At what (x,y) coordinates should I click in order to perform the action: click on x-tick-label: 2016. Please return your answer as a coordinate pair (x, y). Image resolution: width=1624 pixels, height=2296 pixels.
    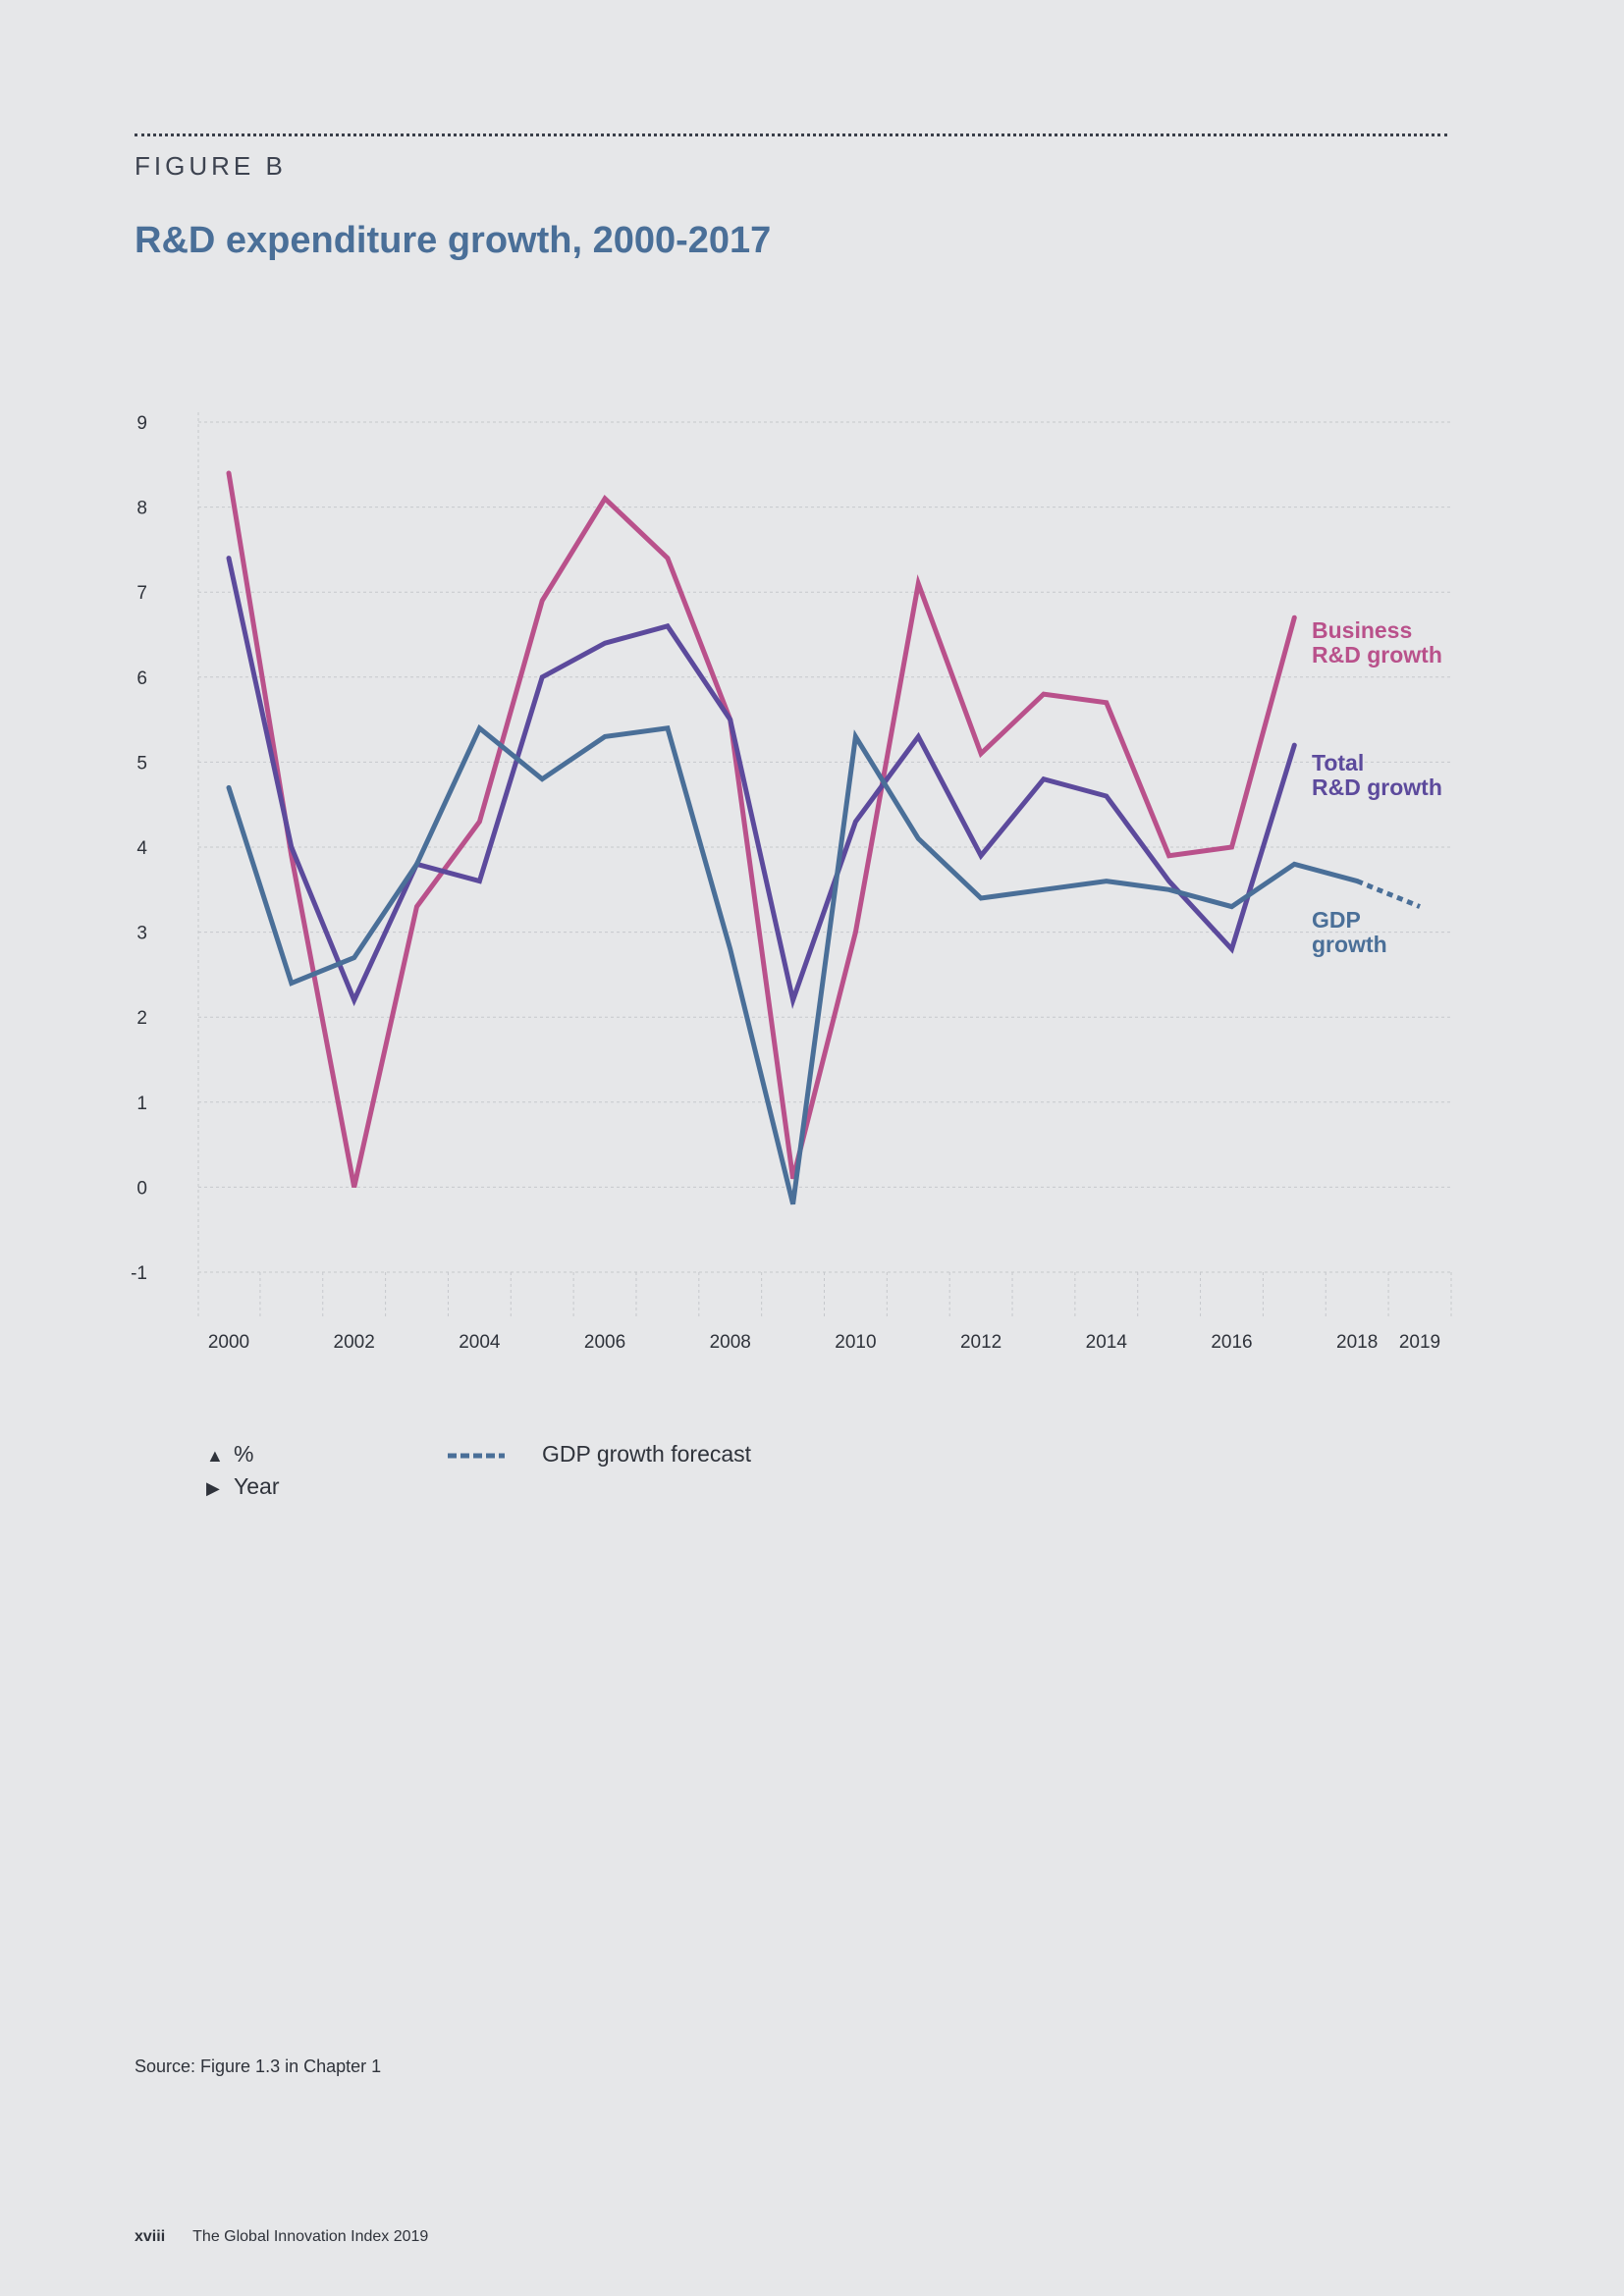
    Looking at the image, I should click on (1231, 1342).